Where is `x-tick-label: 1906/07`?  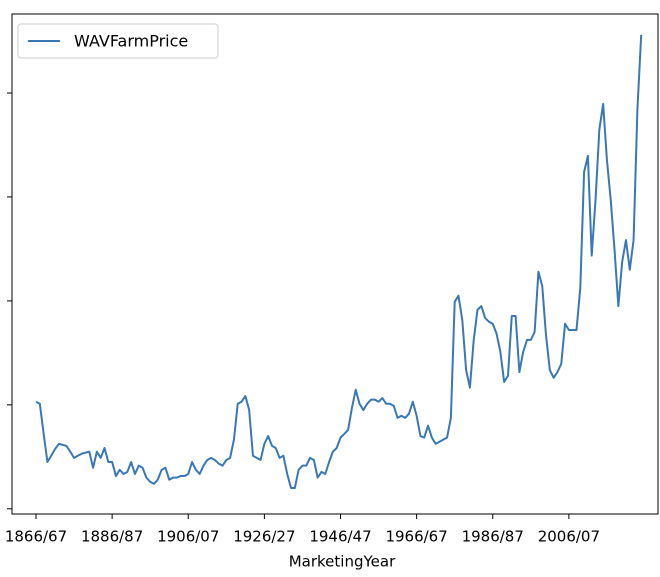 x-tick-label: 1906/07 is located at coordinates (188, 537).